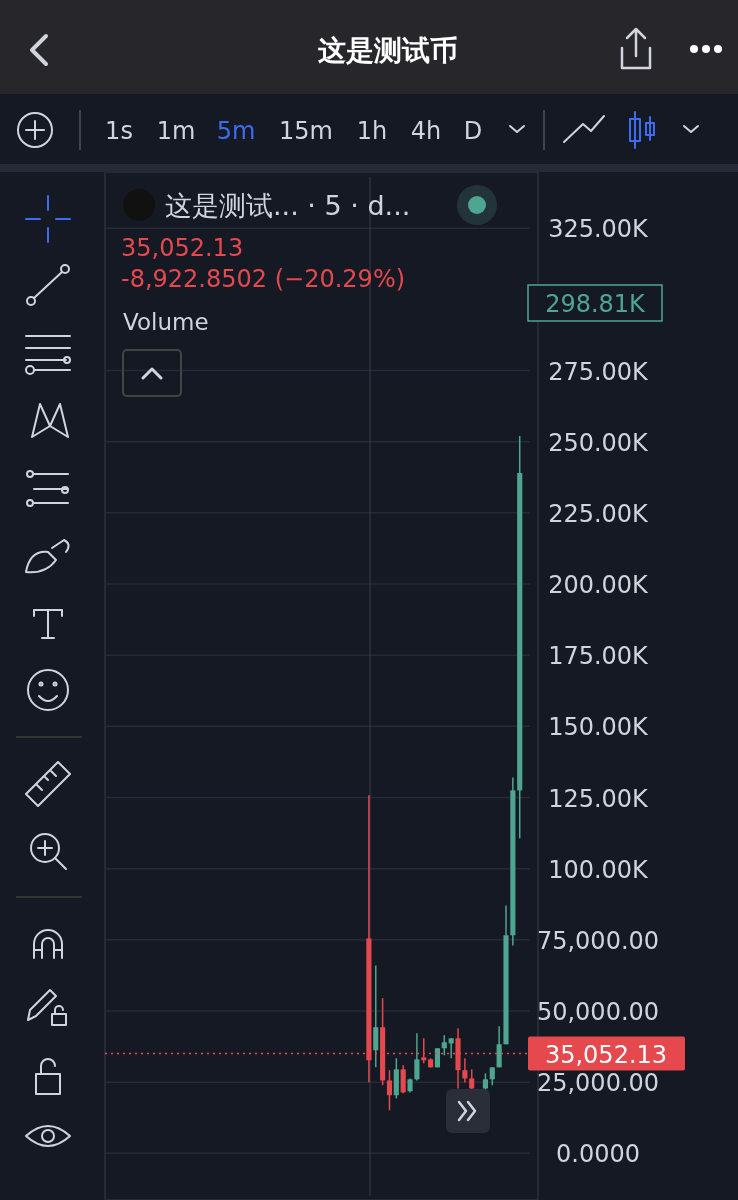 The image size is (738, 1200). What do you see at coordinates (598, 1154) in the screenshot?
I see `y-tick-label: 0.0000` at bounding box center [598, 1154].